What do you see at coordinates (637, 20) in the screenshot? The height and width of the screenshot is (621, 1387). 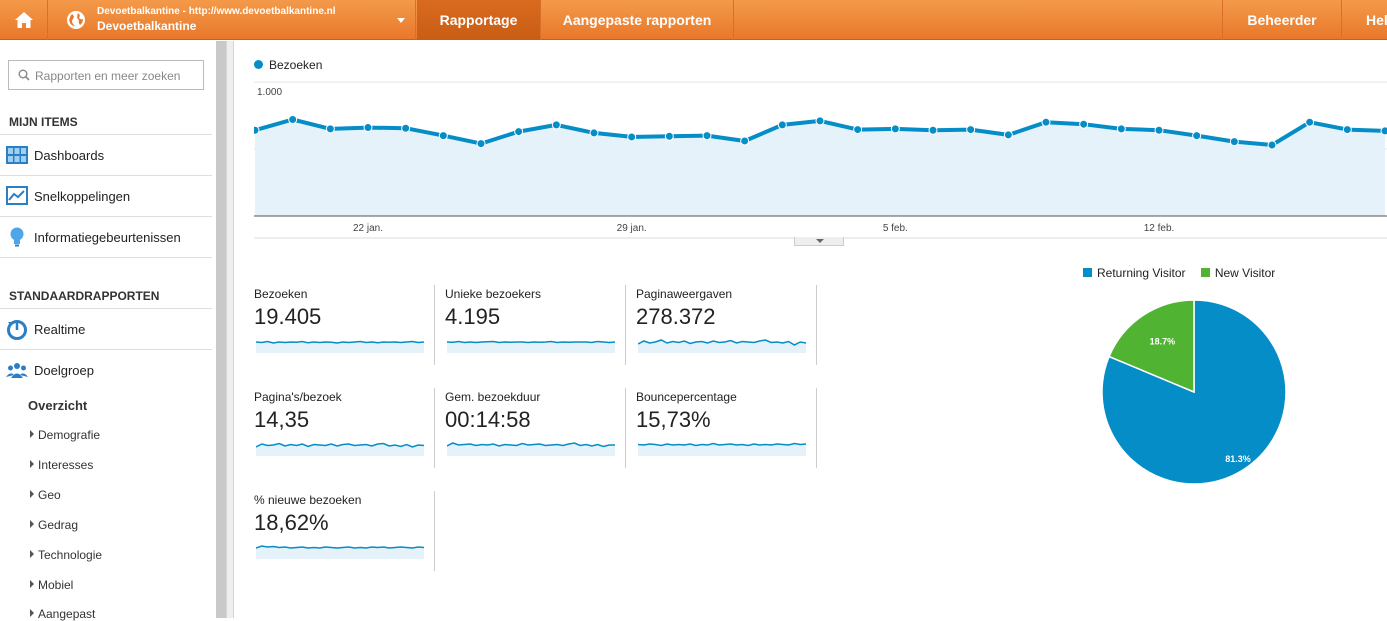 I see `tab-aangepaste-rapporten: Aangepaste rapporten` at bounding box center [637, 20].